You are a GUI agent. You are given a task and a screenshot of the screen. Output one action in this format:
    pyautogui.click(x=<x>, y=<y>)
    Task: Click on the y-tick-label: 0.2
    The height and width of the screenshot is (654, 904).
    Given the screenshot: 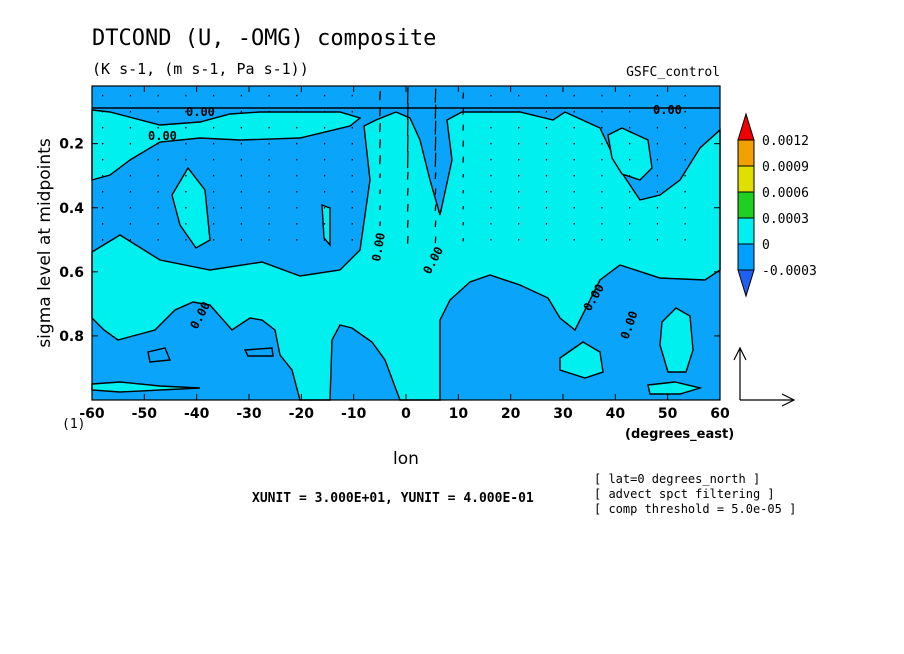 What is the action you would take?
    pyautogui.click(x=71, y=145)
    